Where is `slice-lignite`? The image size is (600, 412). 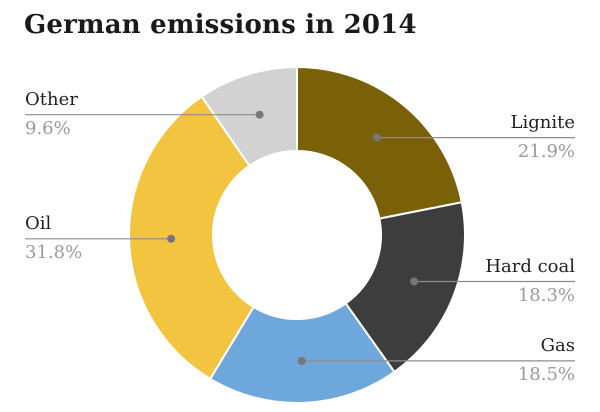
slice-lignite is located at coordinates (379, 142).